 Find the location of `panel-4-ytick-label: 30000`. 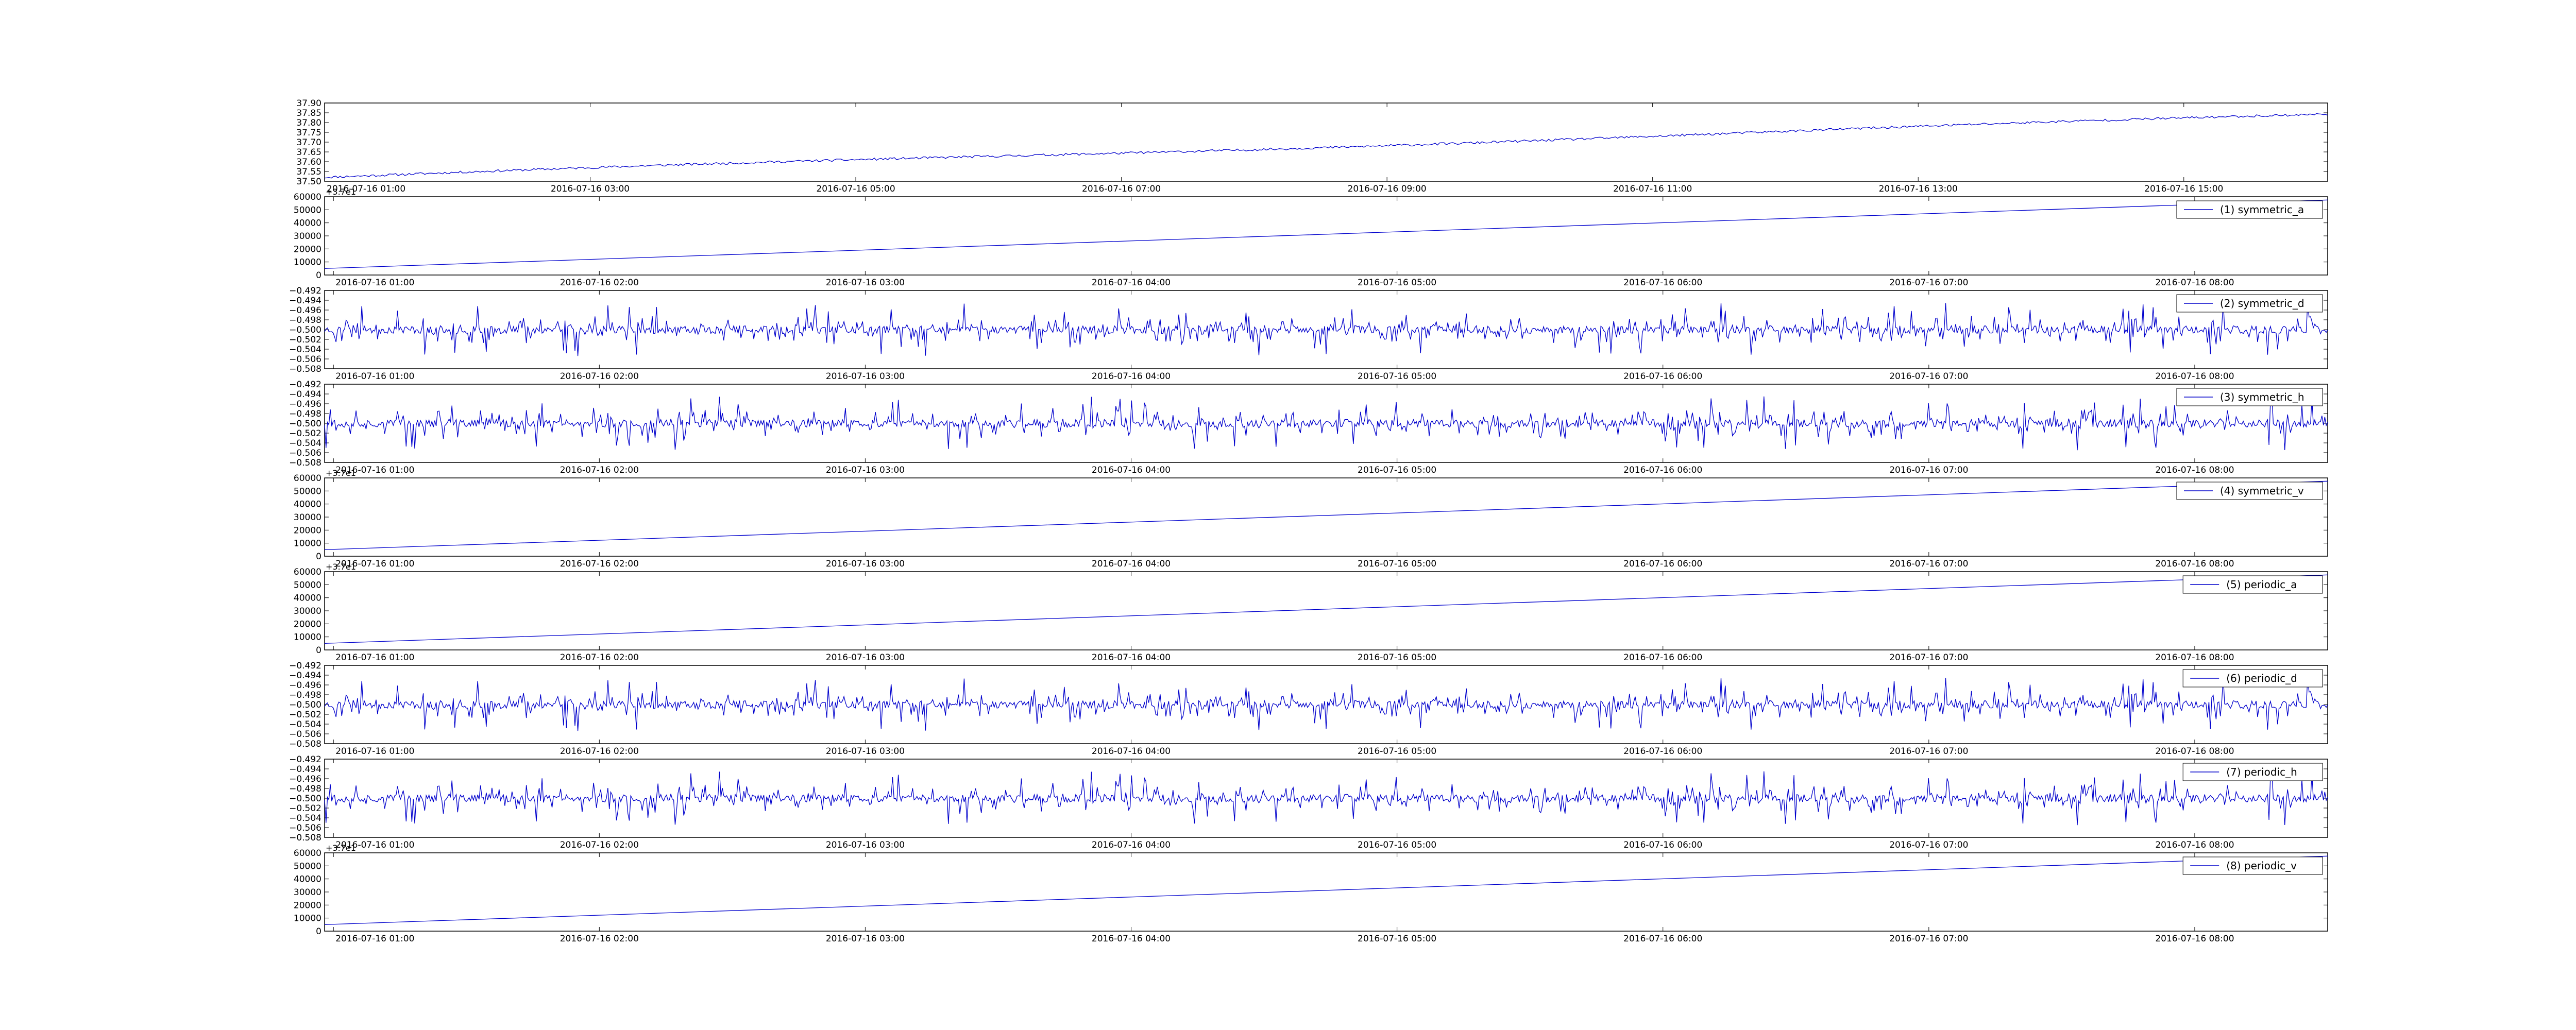

panel-4-ytick-label: 30000 is located at coordinates (307, 517).